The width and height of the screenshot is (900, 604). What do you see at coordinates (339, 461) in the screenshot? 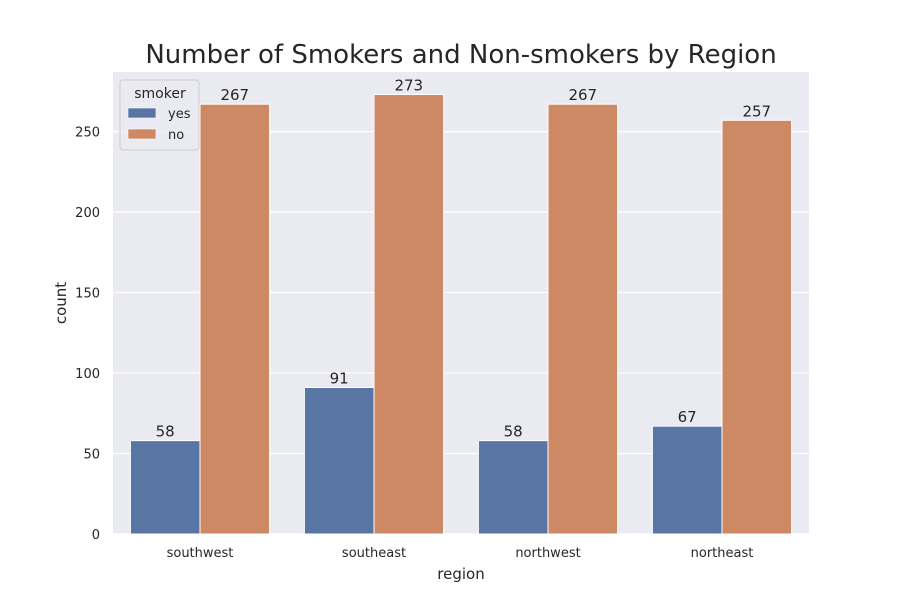
I see `bar-yes-southeast` at bounding box center [339, 461].